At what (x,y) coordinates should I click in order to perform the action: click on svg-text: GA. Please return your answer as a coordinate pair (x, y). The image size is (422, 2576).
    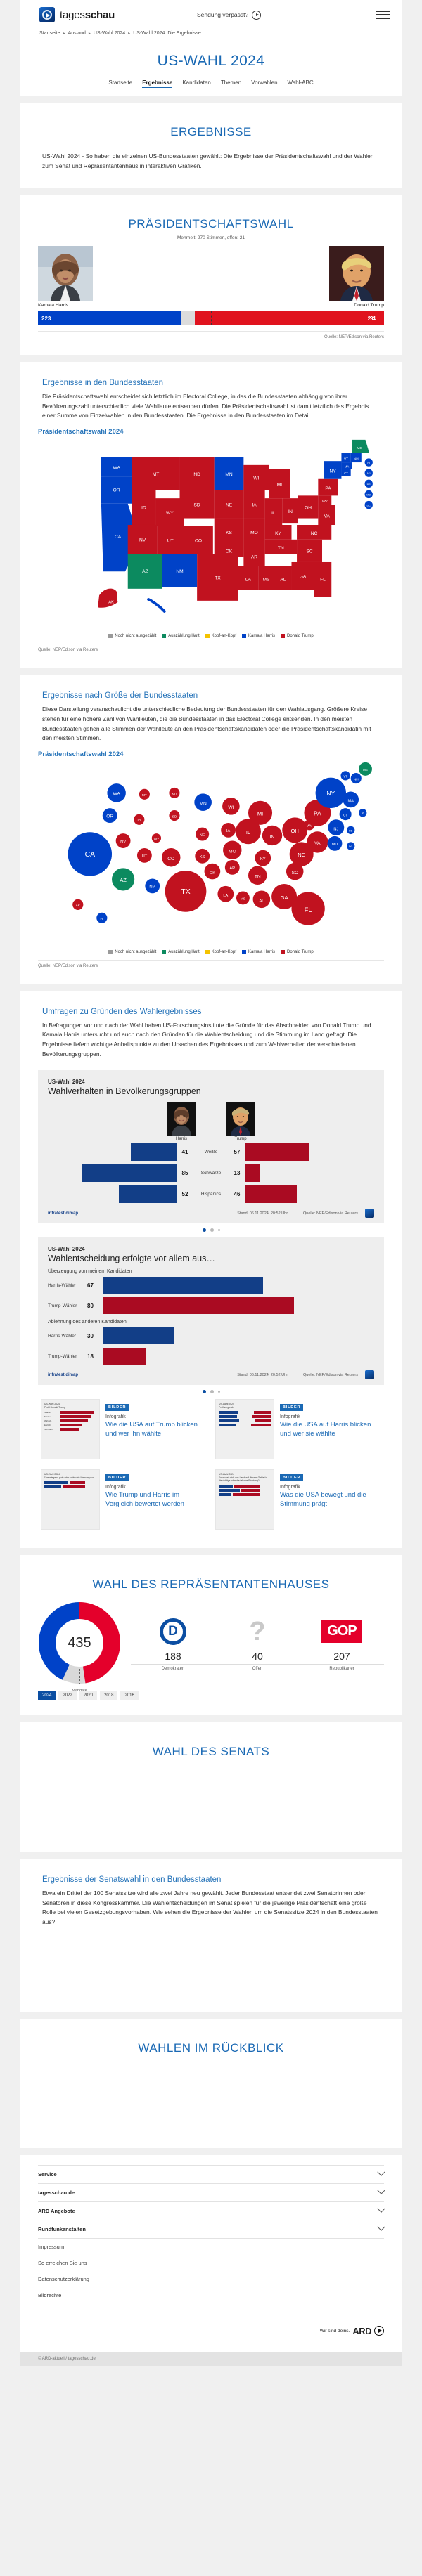
    Looking at the image, I should click on (285, 898).